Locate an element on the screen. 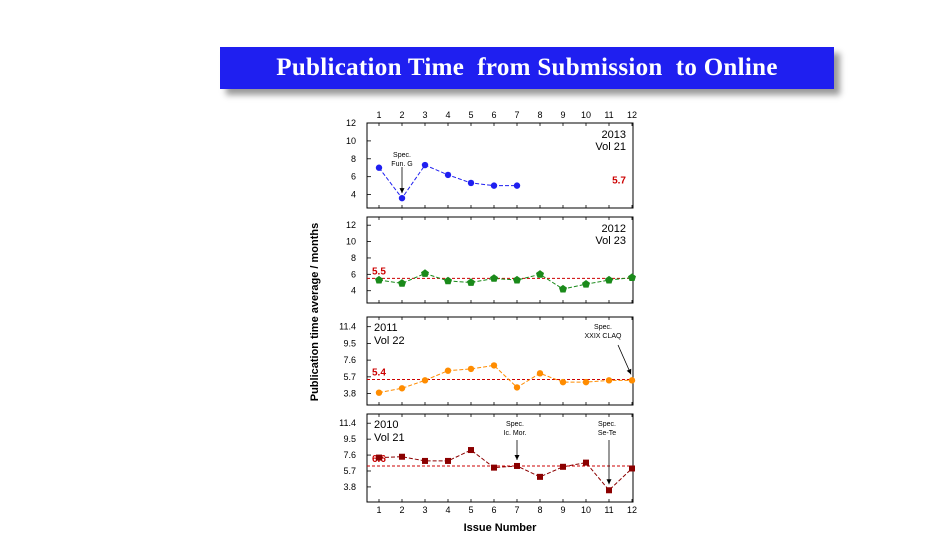 This screenshot has height=560, width=949. annotation-text: Ic. Mor. is located at coordinates (515, 433).